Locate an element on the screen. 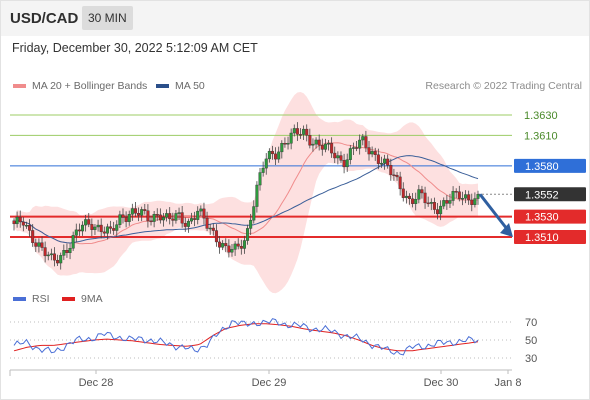 The image size is (590, 400). x-tick-label-0: Dec 28 is located at coordinates (96, 383).